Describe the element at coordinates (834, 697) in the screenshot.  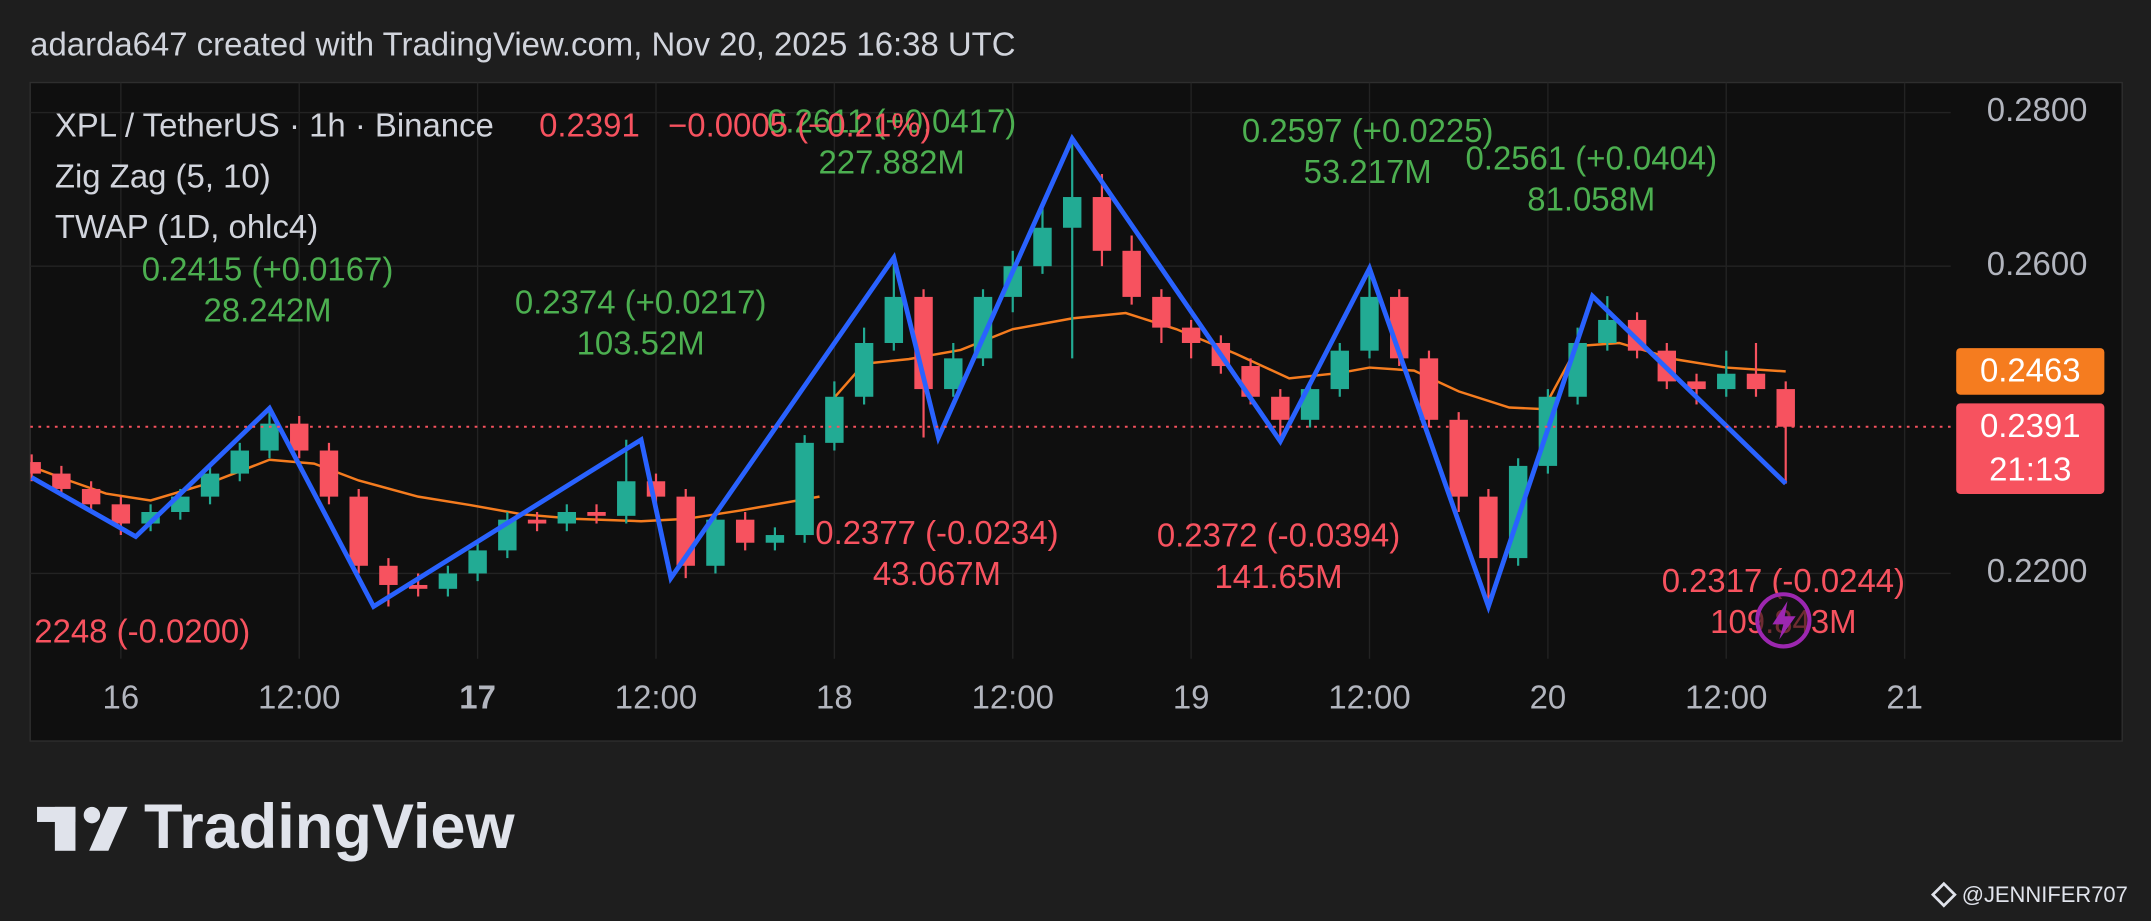
I see `x-tick-label: 18` at that location.